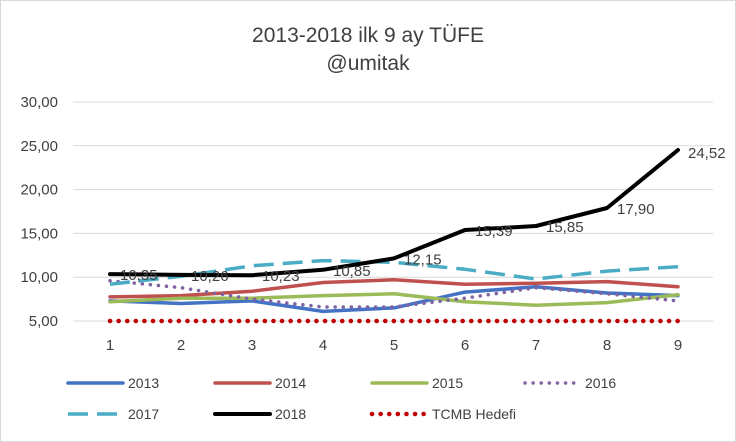 The width and height of the screenshot is (736, 442). I want to click on data-label-2018-7: 15,85, so click(565, 227).